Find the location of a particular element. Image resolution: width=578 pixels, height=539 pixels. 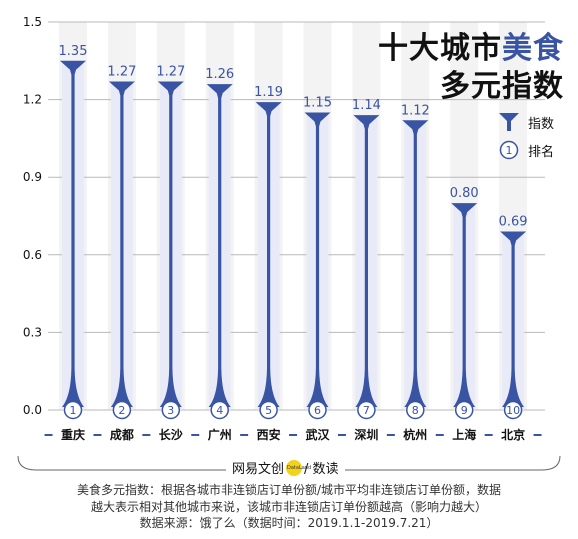

rank-circle-number: 1 is located at coordinates (509, 150).